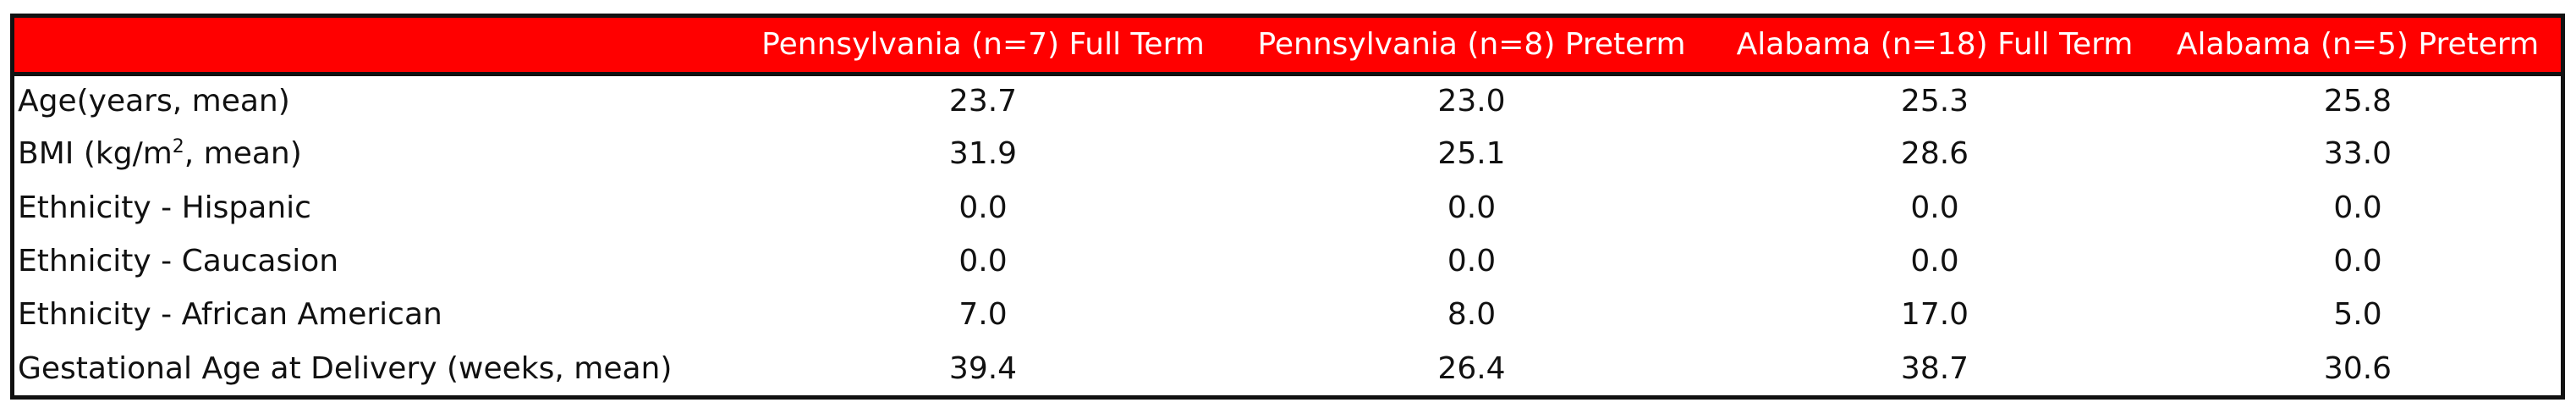 The image size is (2576, 419). Describe the element at coordinates (178, 261) in the screenshot. I see `row-label: Ethnicity - Caucasion` at that location.